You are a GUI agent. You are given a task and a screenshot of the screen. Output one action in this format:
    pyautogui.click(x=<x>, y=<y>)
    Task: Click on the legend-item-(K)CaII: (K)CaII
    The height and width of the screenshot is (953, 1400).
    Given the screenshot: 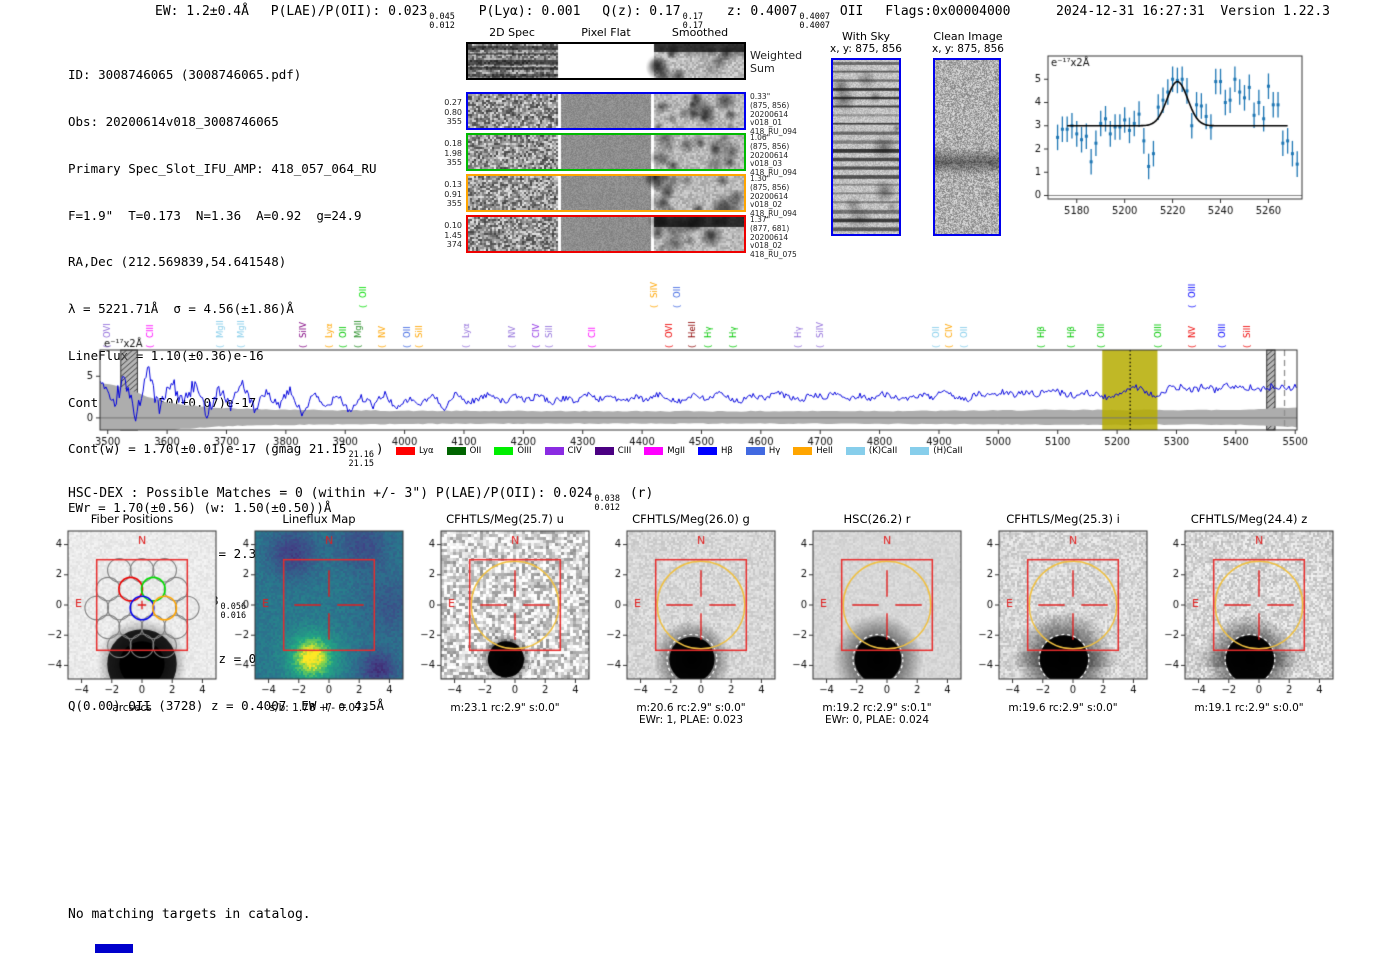 What is the action you would take?
    pyautogui.click(x=871, y=451)
    